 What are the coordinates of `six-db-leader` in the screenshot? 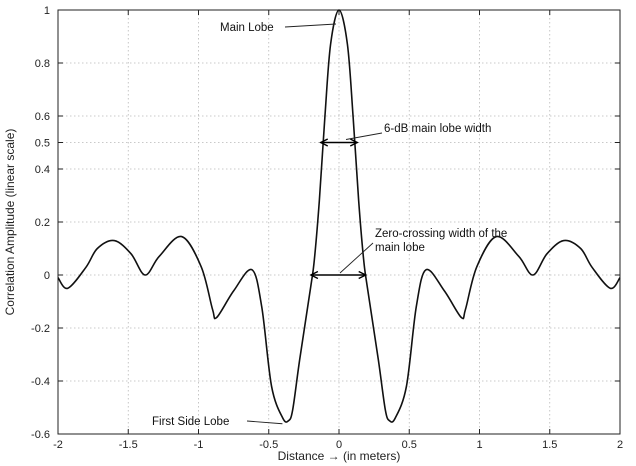 It's located at (364, 136).